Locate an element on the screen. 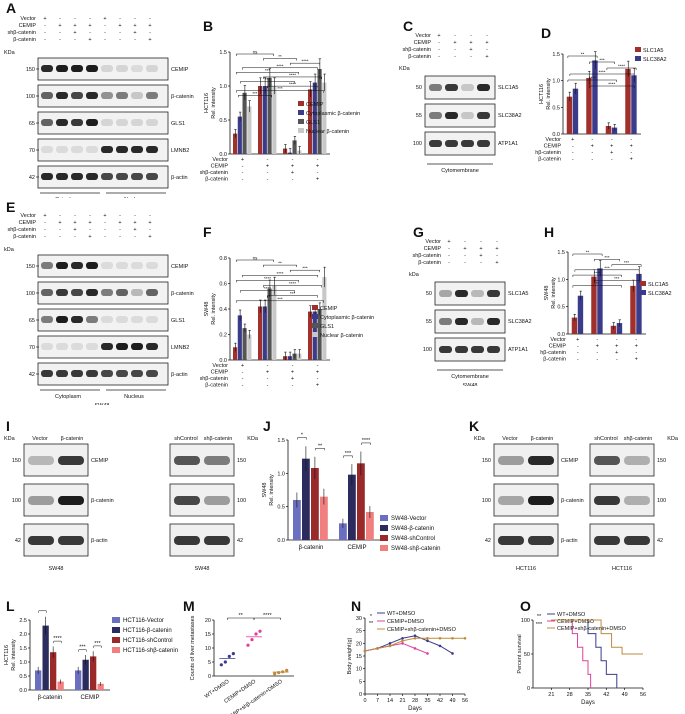 Image resolution: width=685 pixels, height=714 pixels. kda-marker: 55 is located at coordinates (419, 116).